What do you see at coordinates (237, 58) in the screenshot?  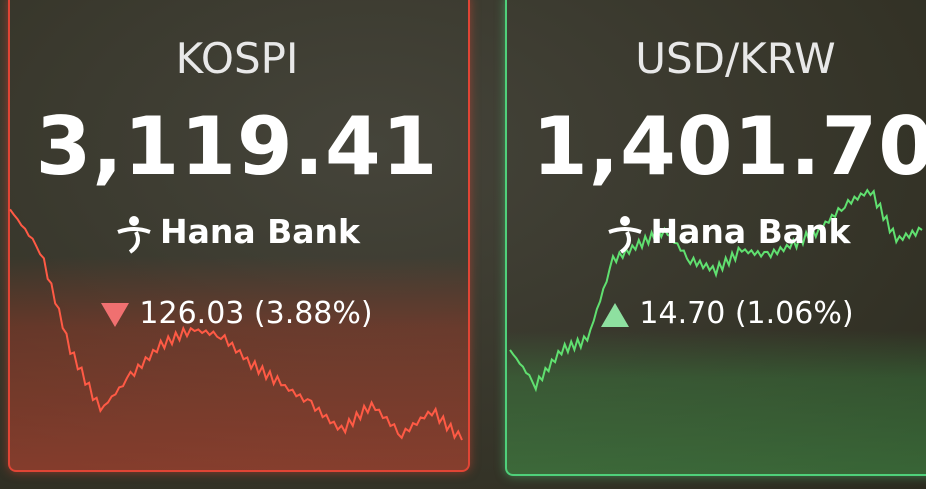 I see `kospi-title: KOSPI` at bounding box center [237, 58].